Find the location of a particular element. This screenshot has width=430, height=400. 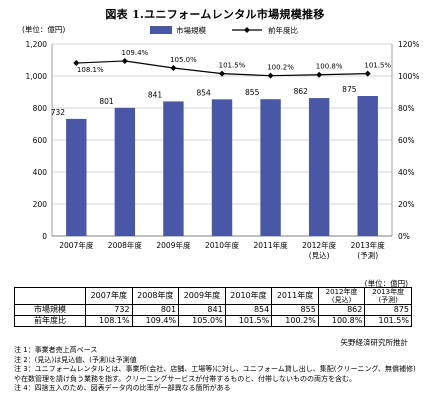

ratio-value-label: 108.1% is located at coordinates (90, 70).